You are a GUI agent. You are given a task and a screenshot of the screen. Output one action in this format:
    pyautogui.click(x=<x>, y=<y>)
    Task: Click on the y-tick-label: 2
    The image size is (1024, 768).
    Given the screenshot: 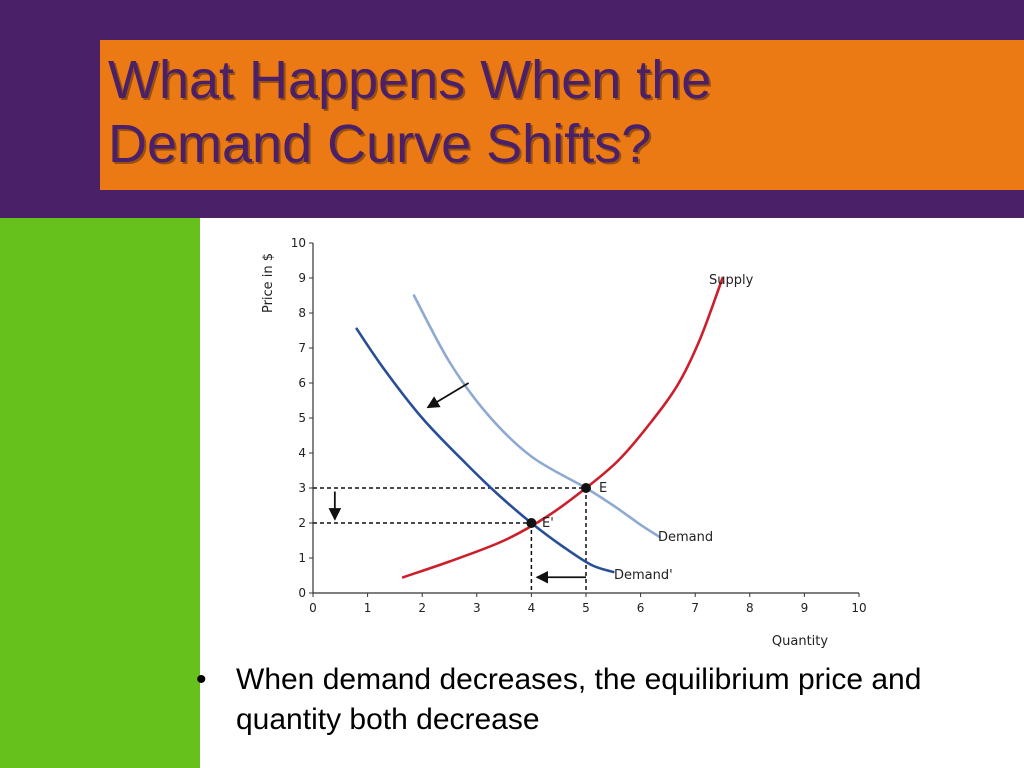 What is the action you would take?
    pyautogui.click(x=302, y=523)
    